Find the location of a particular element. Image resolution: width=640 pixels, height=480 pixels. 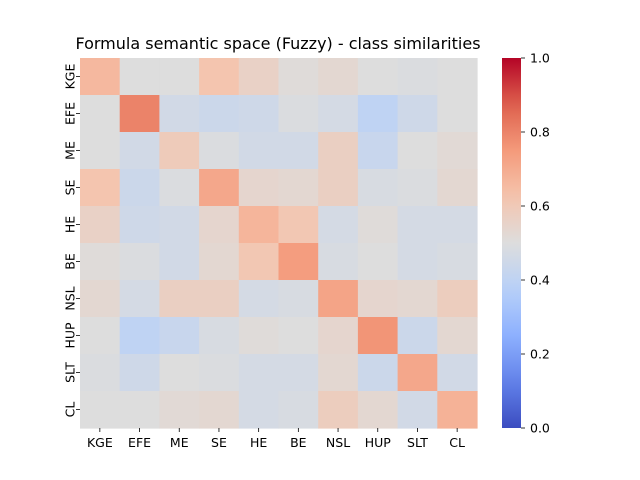

heatmap-cell-BE-SE is located at coordinates (219, 262).